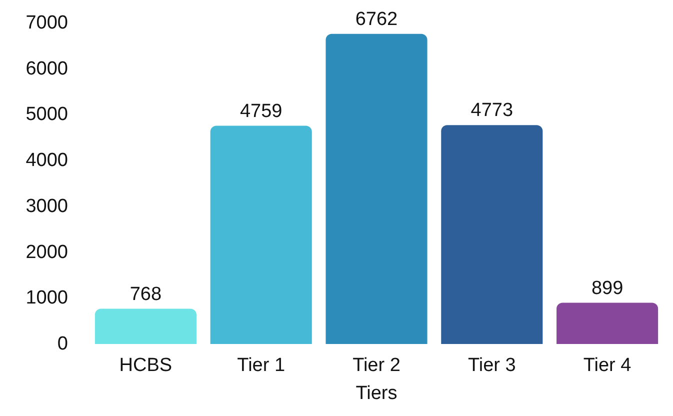 The image size is (673, 416). I want to click on y-tick-label: 2000, so click(47, 252).